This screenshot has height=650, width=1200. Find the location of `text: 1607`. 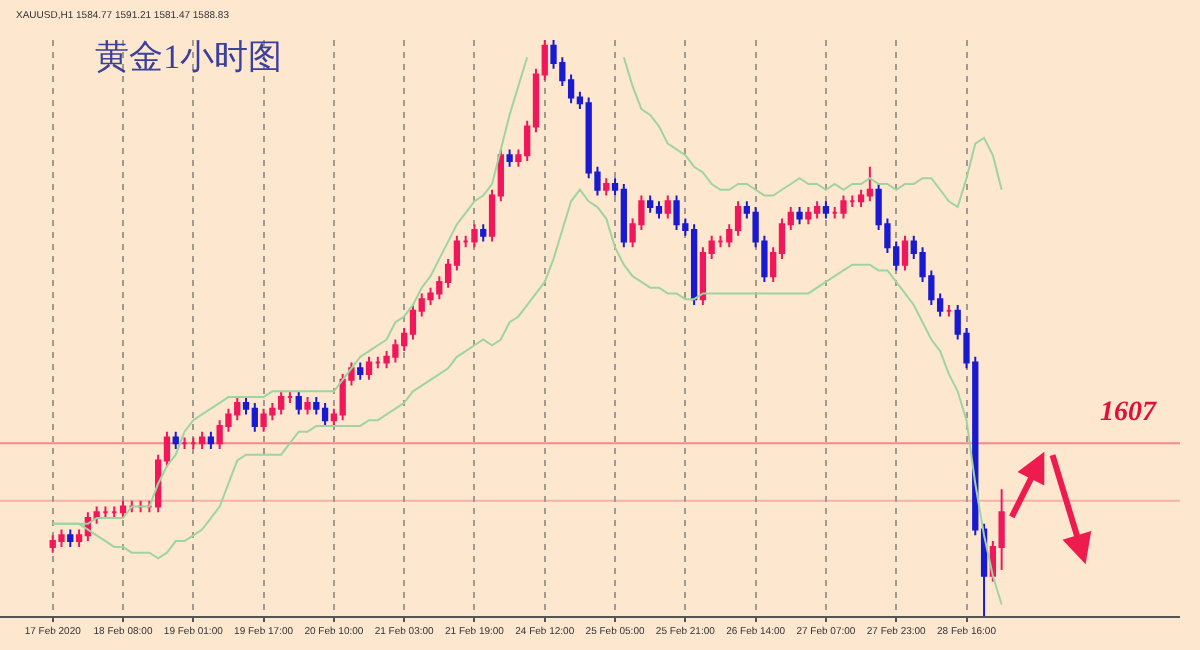

text: 1607 is located at coordinates (1129, 413).